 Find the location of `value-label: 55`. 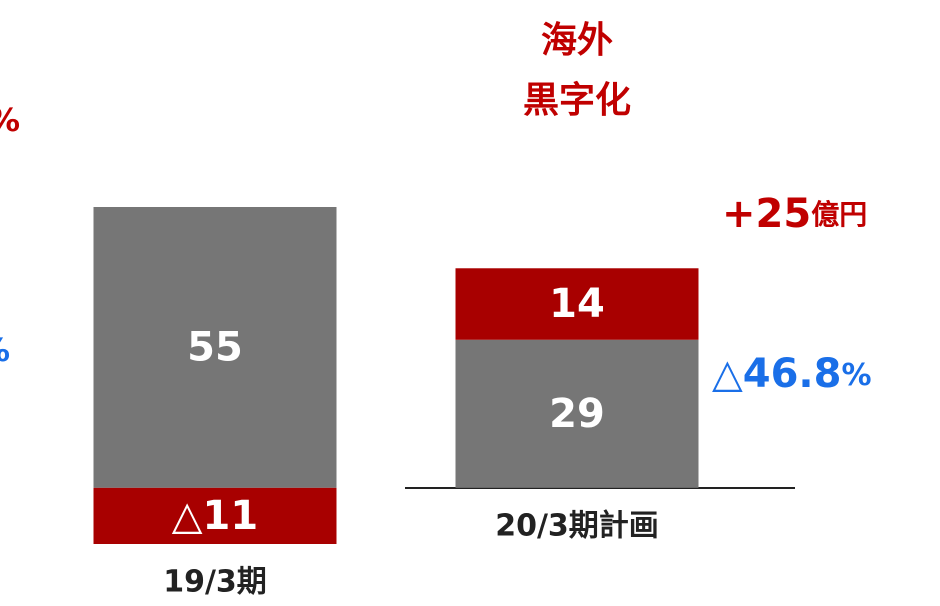

value-label: 55 is located at coordinates (215, 347).